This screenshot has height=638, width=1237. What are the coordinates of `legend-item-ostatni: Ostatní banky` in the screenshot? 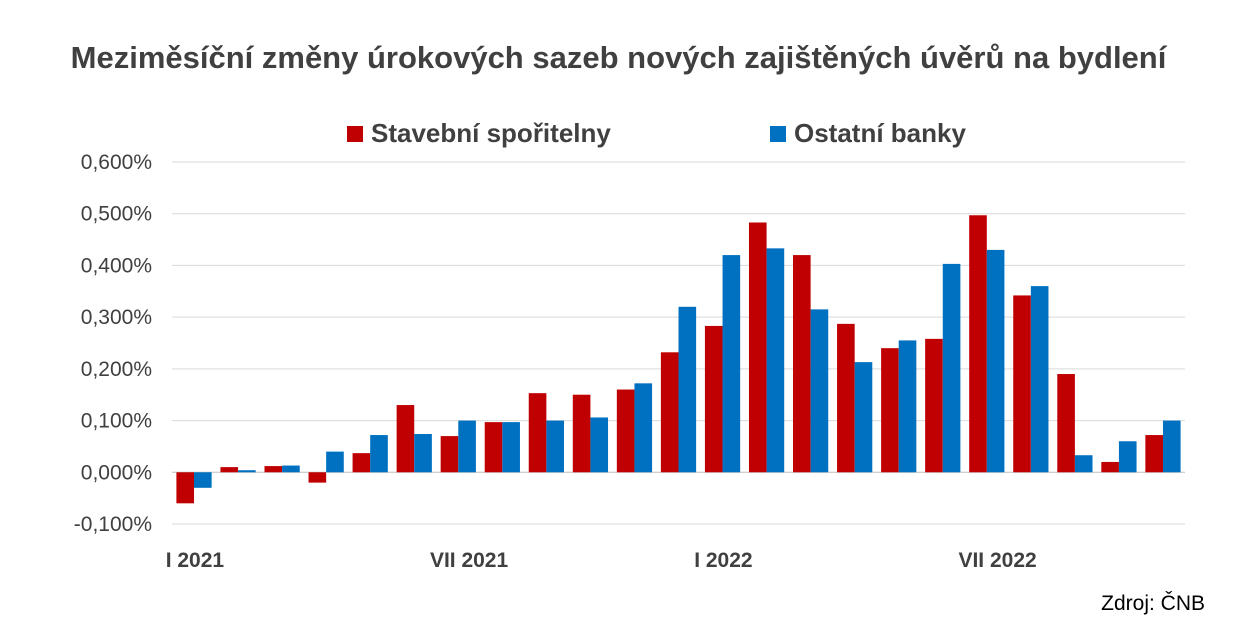 It's located at (868, 133).